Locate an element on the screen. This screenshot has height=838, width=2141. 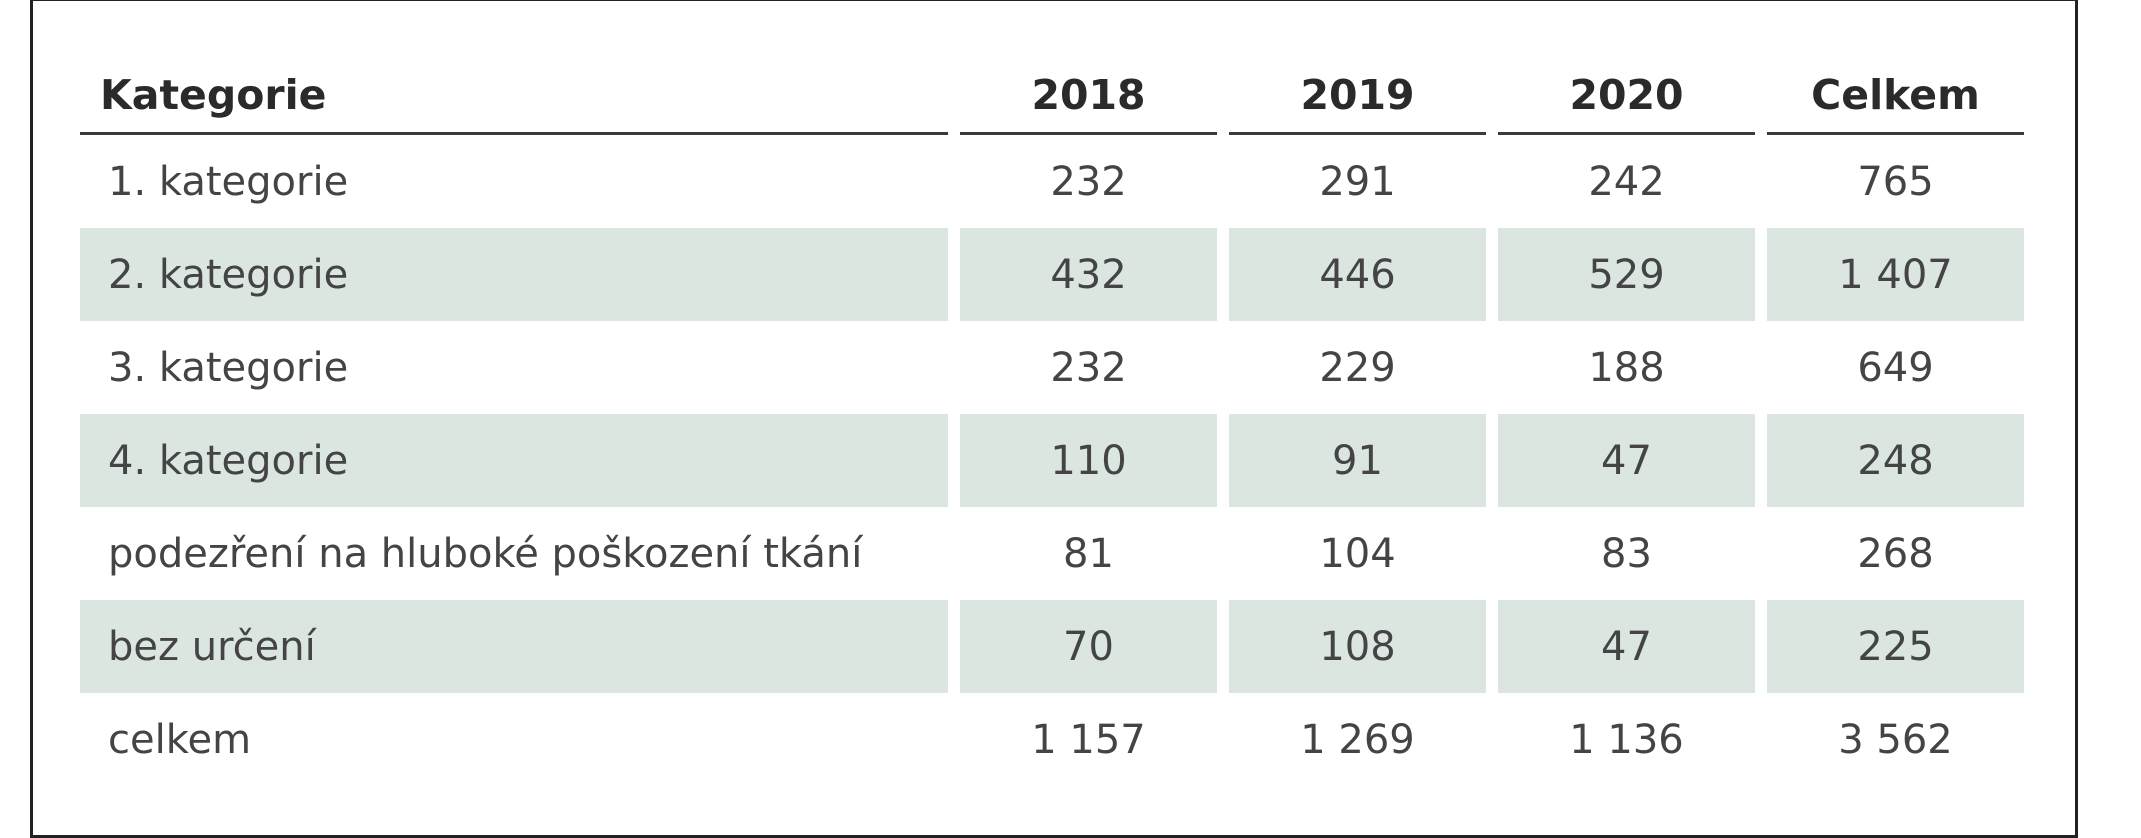
cell-value: 248 is located at coordinates (1895, 460).